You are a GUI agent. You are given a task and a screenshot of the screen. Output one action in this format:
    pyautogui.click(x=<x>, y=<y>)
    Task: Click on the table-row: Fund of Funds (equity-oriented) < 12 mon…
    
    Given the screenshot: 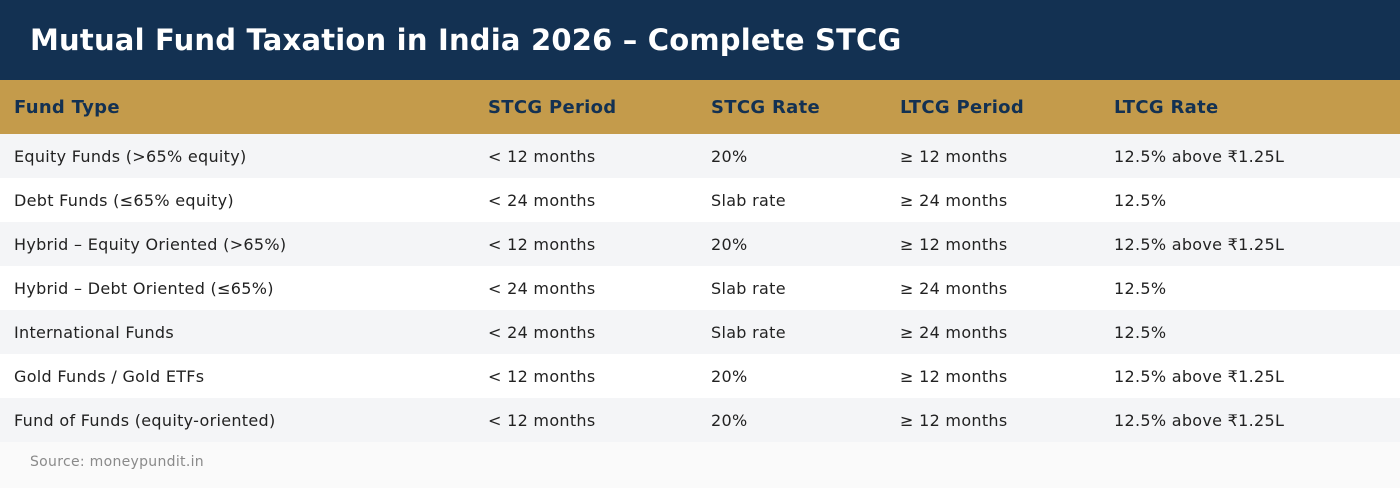 What is the action you would take?
    pyautogui.click(x=700, y=420)
    